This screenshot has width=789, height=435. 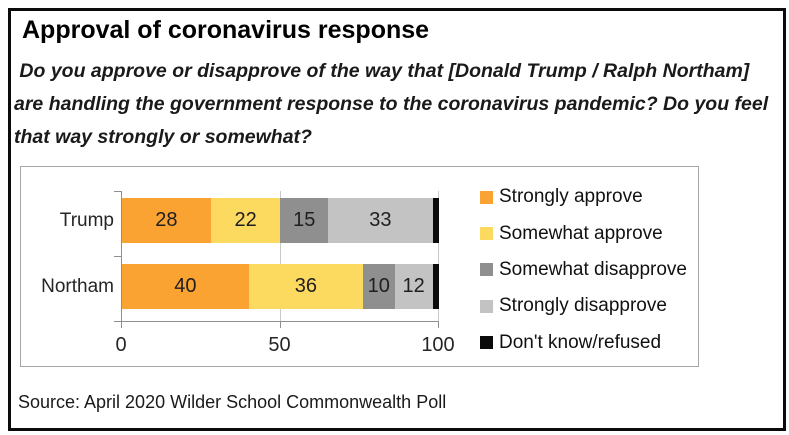 I want to click on legend-label: Strongly disapprove, so click(x=583, y=306).